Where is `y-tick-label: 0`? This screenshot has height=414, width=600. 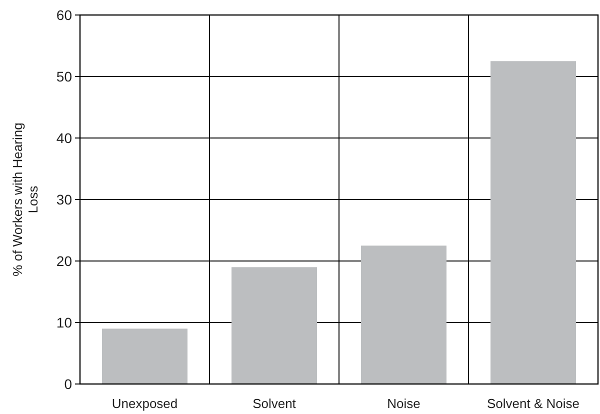 y-tick-label: 0 is located at coordinates (68, 384).